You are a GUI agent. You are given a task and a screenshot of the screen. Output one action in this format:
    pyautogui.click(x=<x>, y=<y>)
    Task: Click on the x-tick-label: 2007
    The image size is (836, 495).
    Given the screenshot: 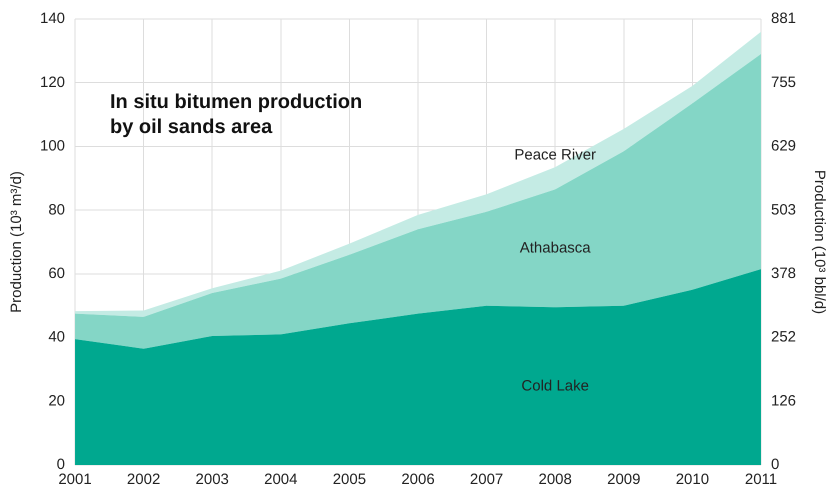 What is the action you would take?
    pyautogui.click(x=487, y=479)
    